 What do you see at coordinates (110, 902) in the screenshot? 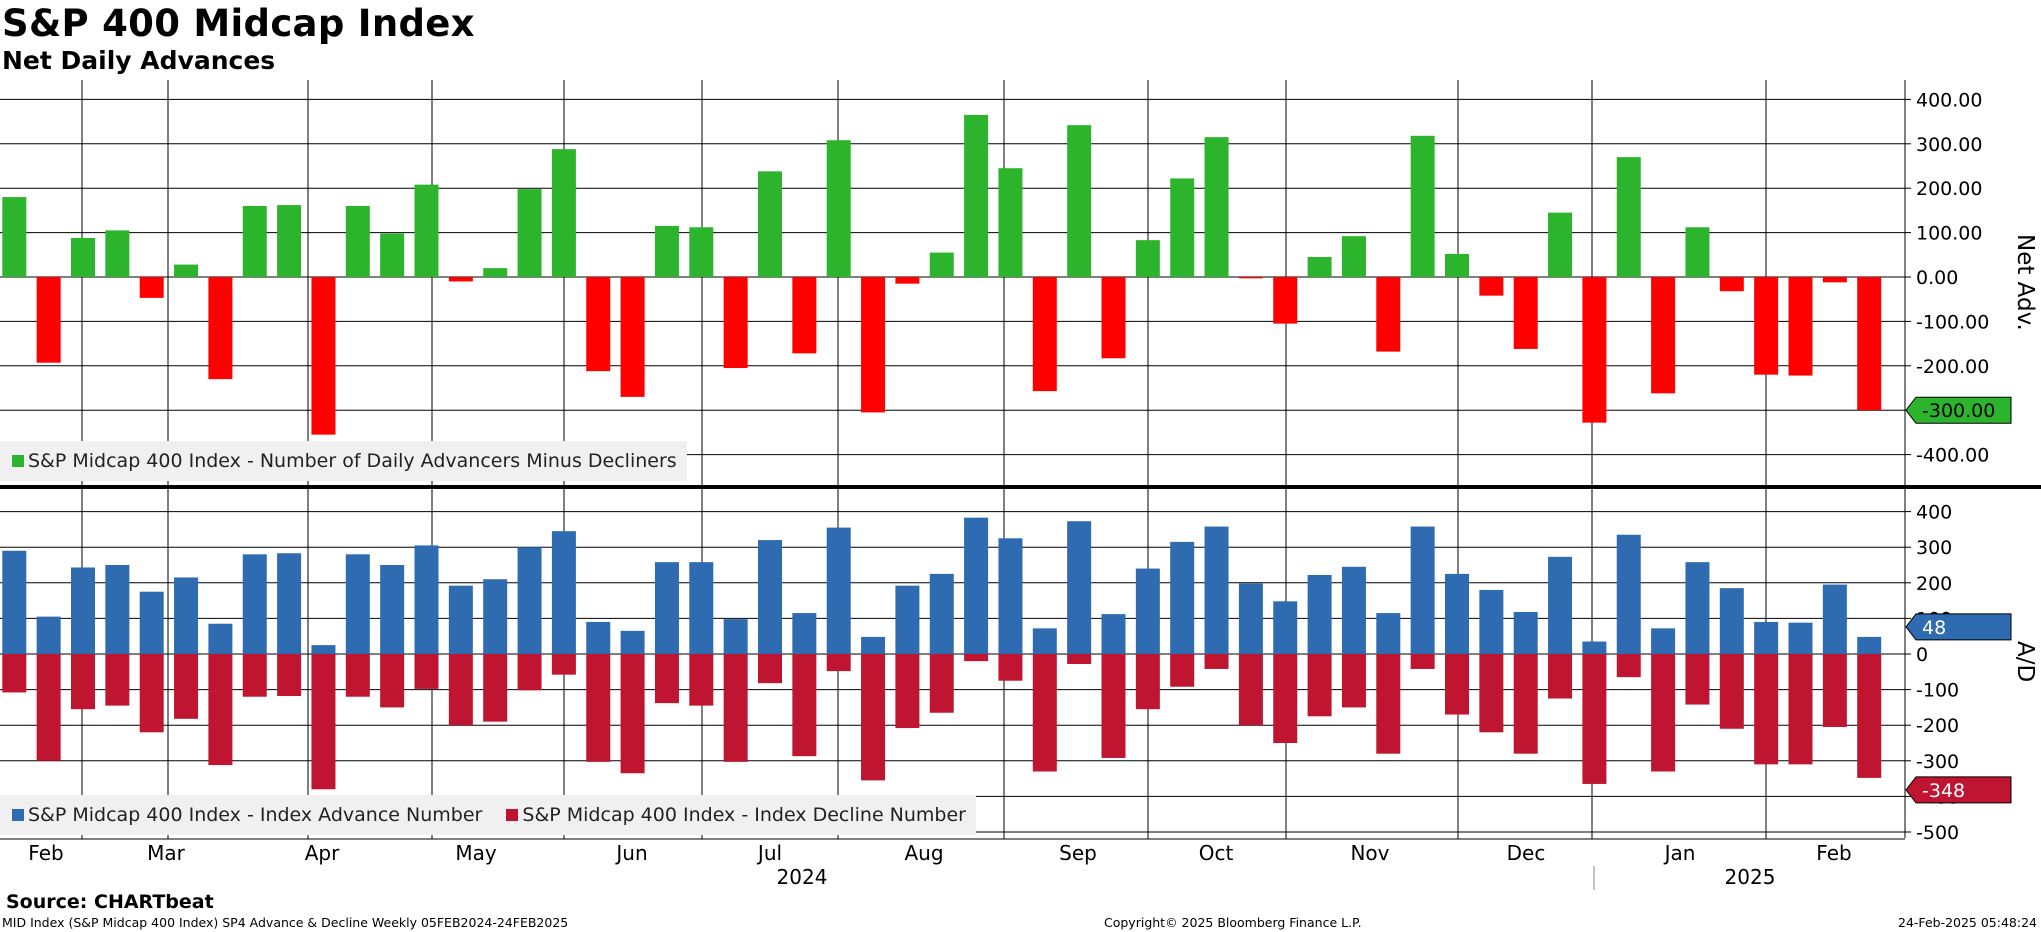
I see `source-note: Source: CHARTbeat` at bounding box center [110, 902].